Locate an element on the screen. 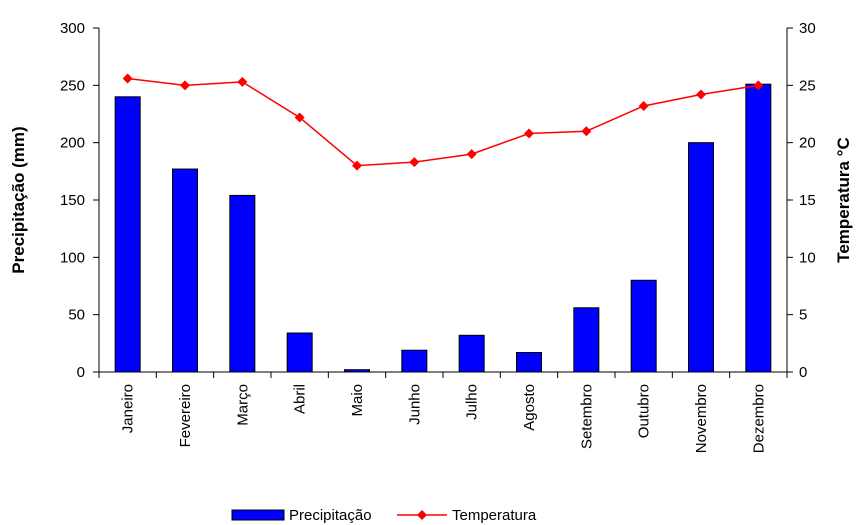  y2-tick-label: 10 is located at coordinates (807, 257).